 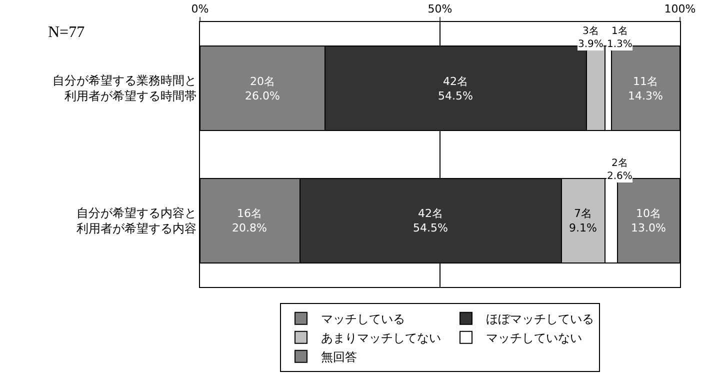 What do you see at coordinates (363, 319) in the screenshot?
I see `legend-label: マッチしている` at bounding box center [363, 319].